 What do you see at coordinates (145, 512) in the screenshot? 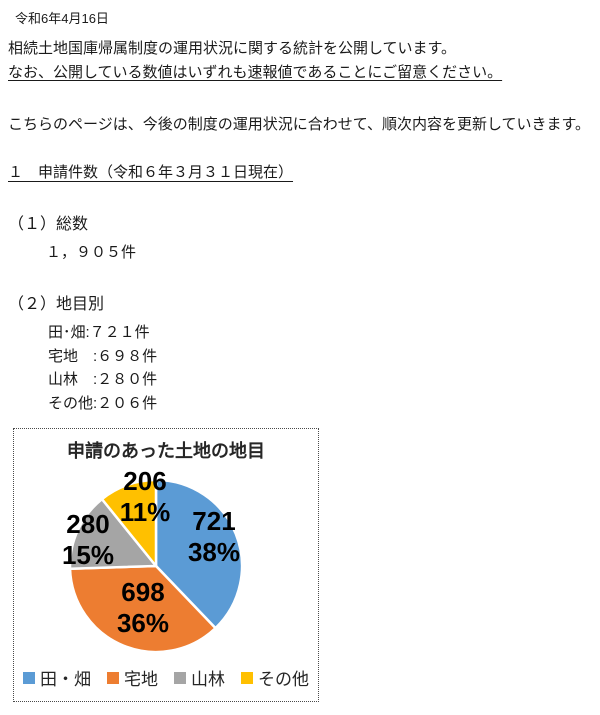
I see `pie-label-percent: 11%` at bounding box center [145, 512].